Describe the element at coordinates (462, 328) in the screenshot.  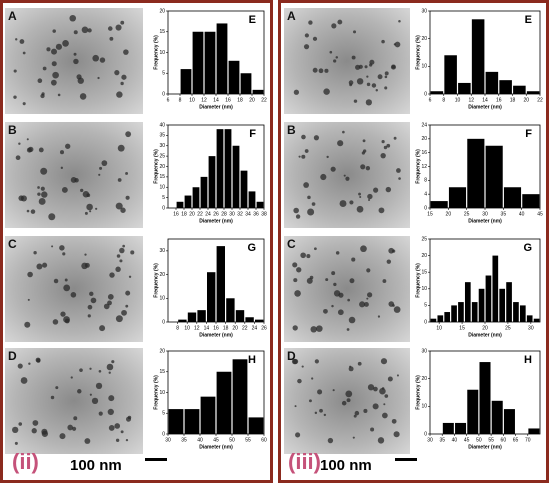
I see `x-tick-label: 15` at that location.